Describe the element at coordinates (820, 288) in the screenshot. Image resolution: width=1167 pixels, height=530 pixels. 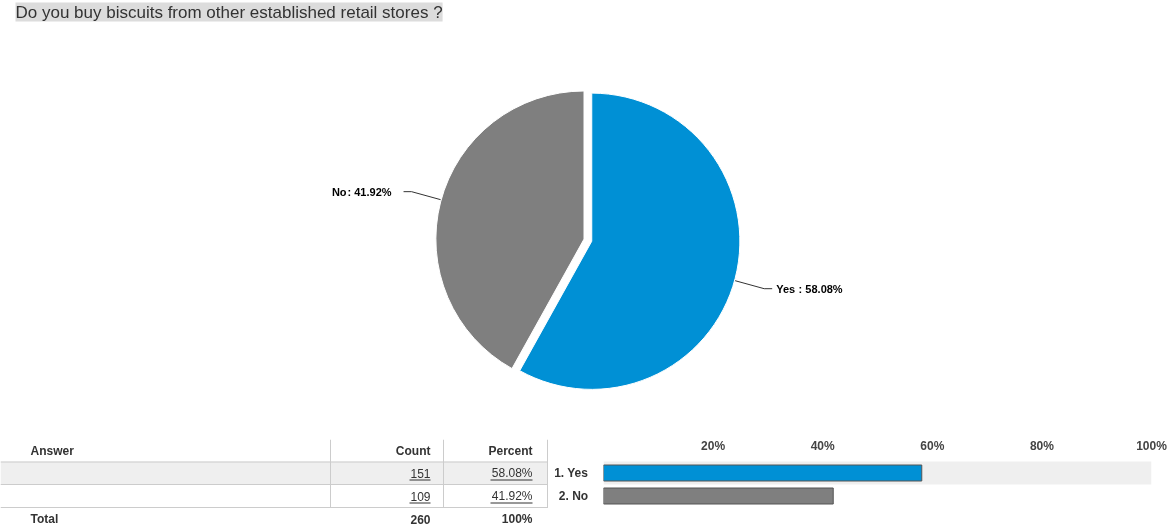
I see `data-label: : 58.08%` at that location.